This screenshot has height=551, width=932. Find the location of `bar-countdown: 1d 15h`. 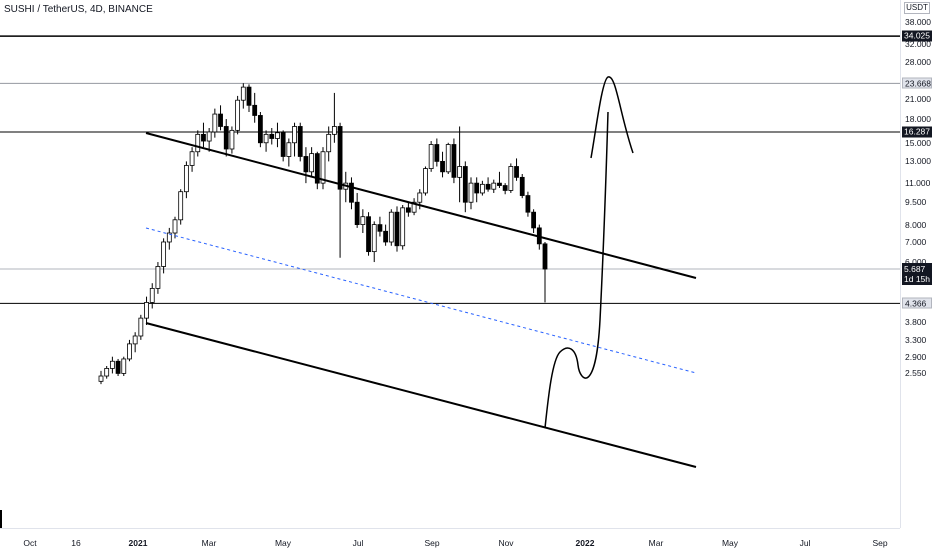

bar-countdown: 1d 15h is located at coordinates (917, 279).